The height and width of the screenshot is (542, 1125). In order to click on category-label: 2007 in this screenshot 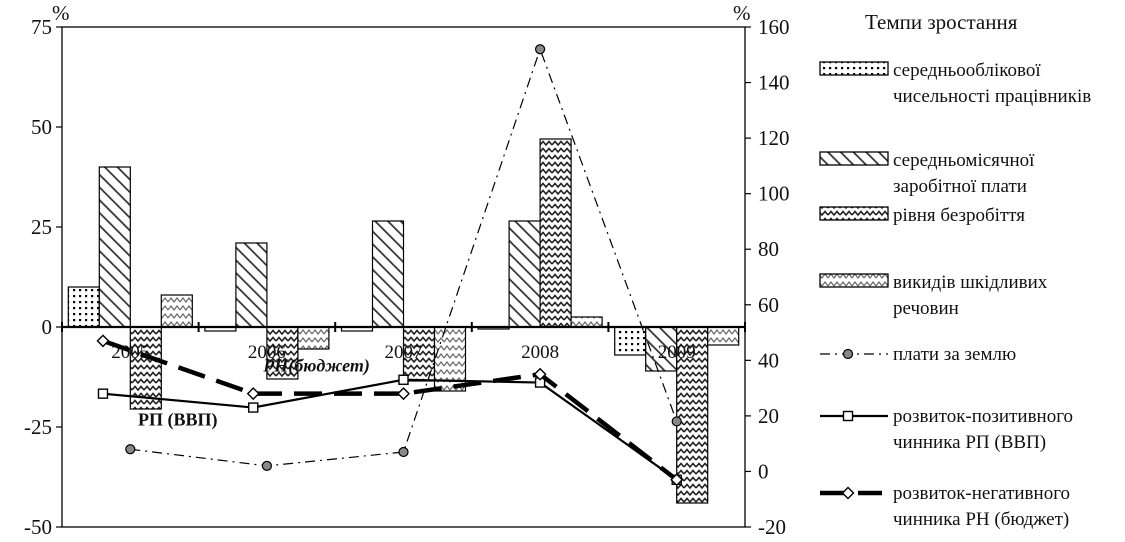, I will do `click(404, 352)`.